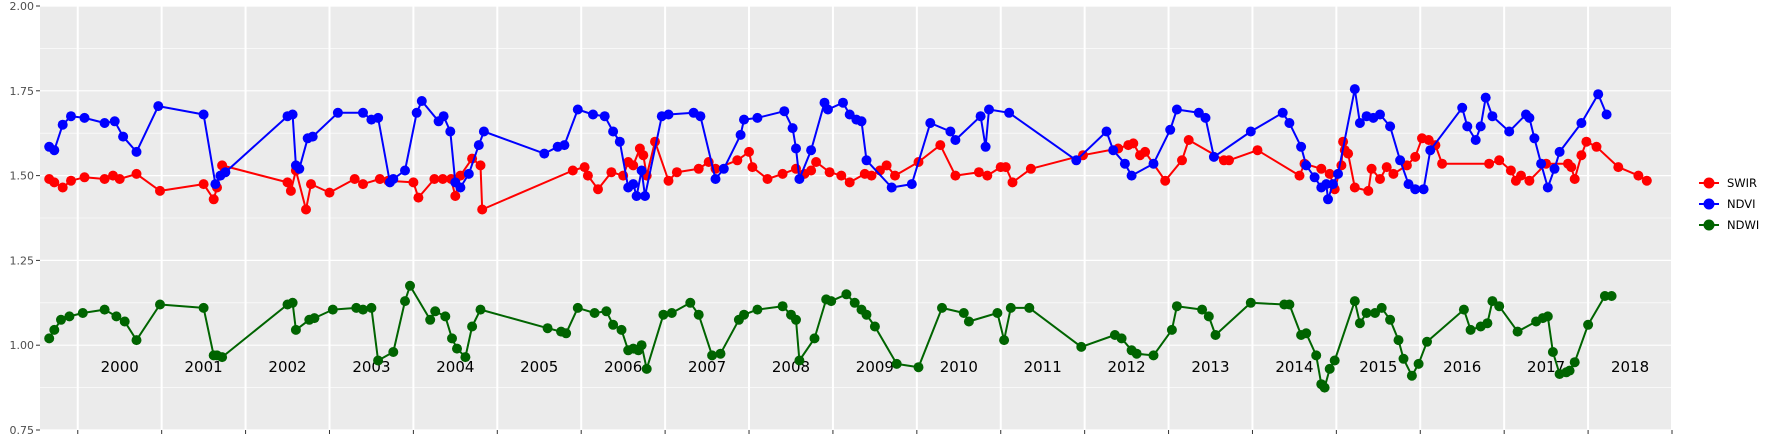 This screenshot has height=442, width=1773. What do you see at coordinates (1727, 204) in the screenshot?
I see `legend-item-ndvi: NDVI` at bounding box center [1727, 204].